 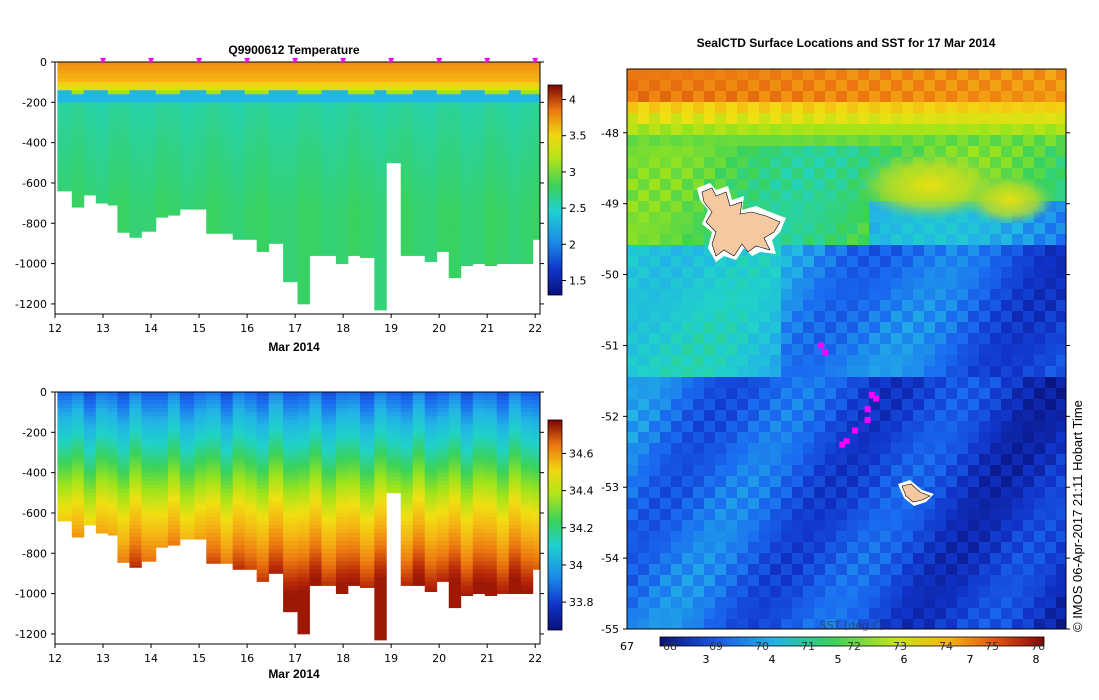 What do you see at coordinates (555, 190) in the screenshot?
I see `temperature-colorbar` at bounding box center [555, 190].